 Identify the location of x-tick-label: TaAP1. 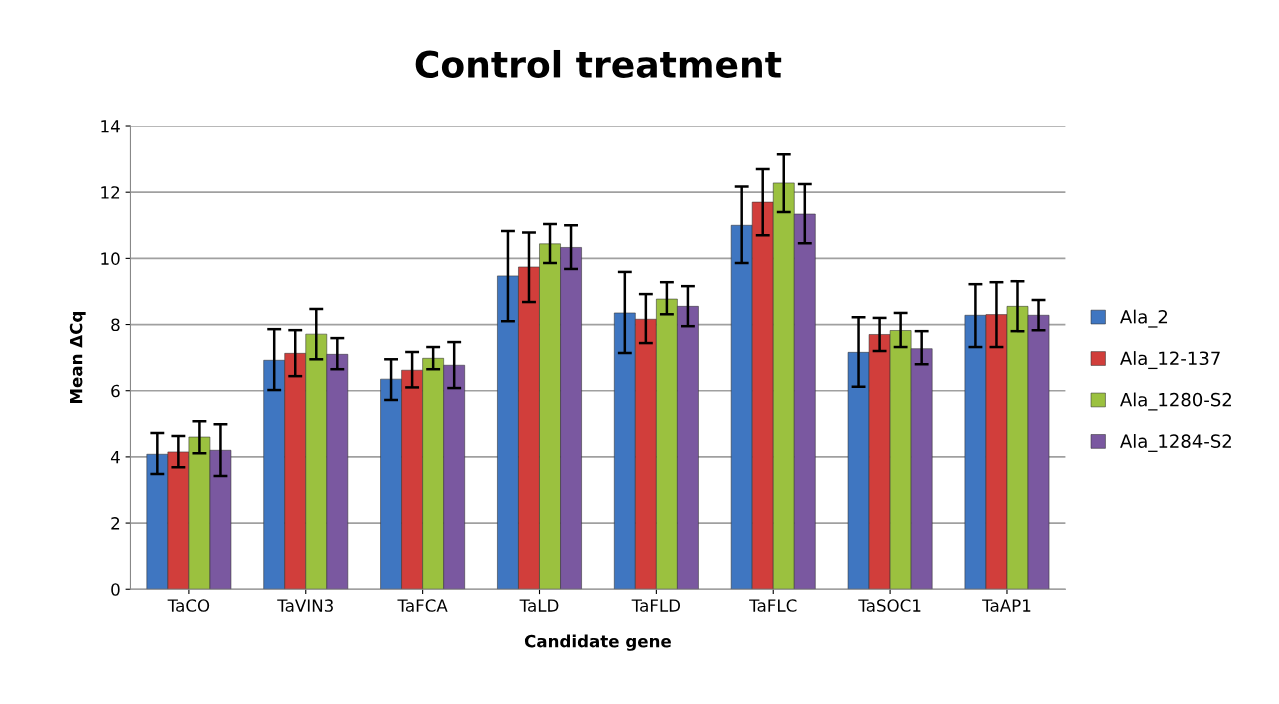
(1006, 605).